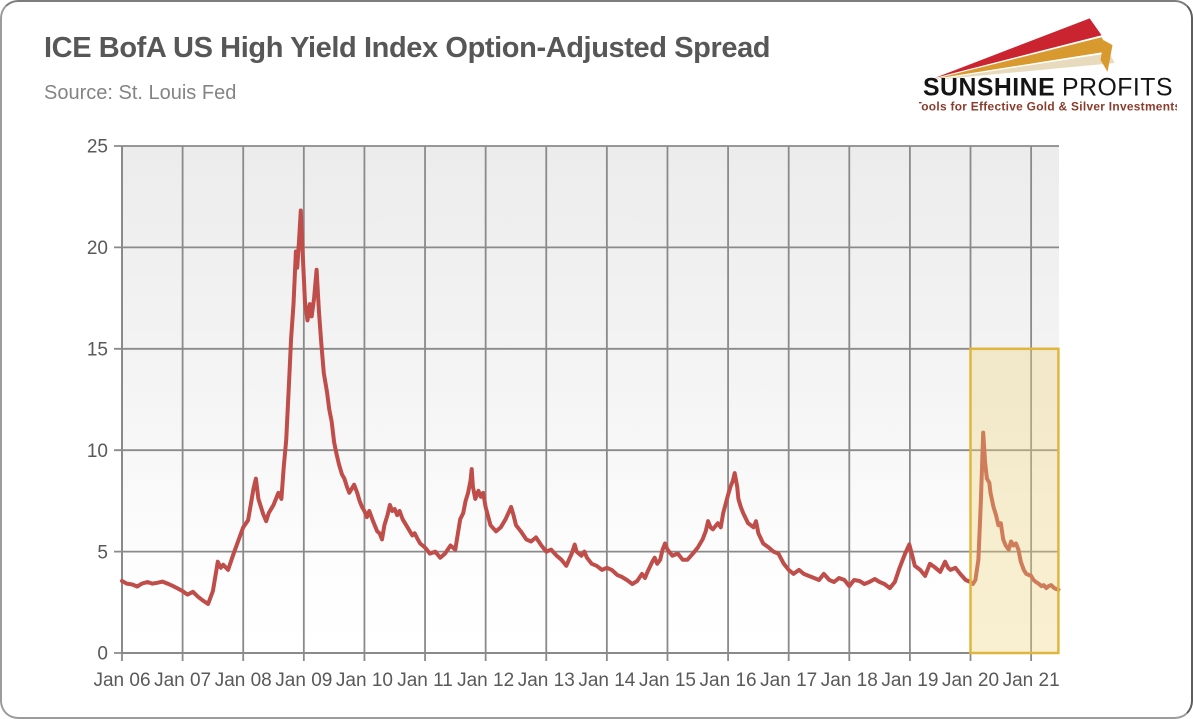 Image resolution: width=1193 pixels, height=719 pixels. What do you see at coordinates (303, 680) in the screenshot?
I see `x-axis-tick-label: Jan 09` at bounding box center [303, 680].